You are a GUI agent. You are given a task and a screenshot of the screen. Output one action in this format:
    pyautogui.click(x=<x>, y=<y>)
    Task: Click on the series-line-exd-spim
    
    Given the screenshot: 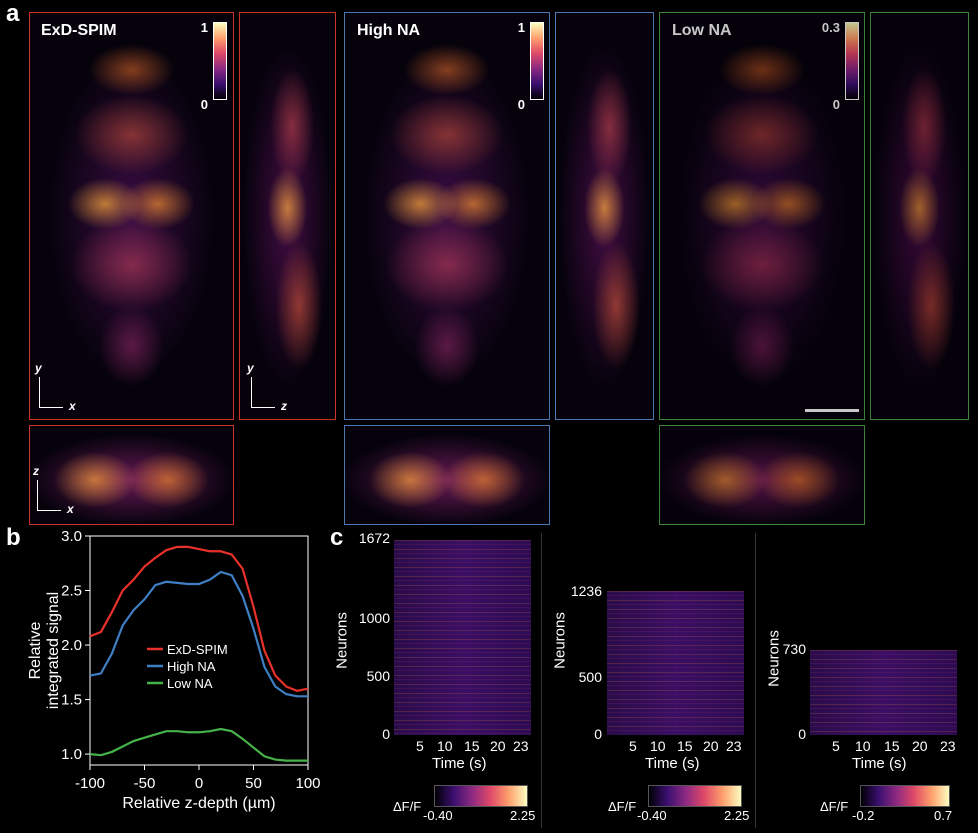 What is the action you would take?
    pyautogui.click(x=199, y=618)
    